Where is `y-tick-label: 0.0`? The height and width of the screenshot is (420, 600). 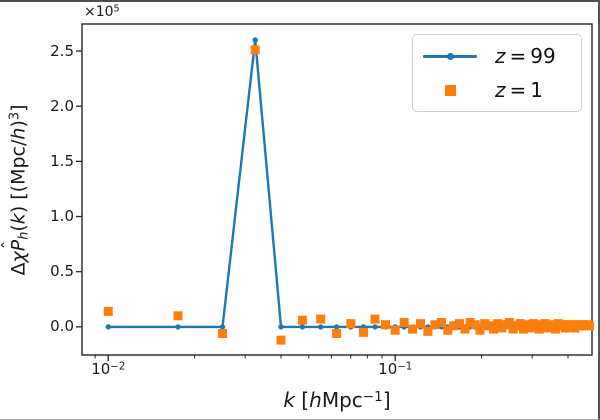
y-tick-label: 0.0 is located at coordinates (62, 326).